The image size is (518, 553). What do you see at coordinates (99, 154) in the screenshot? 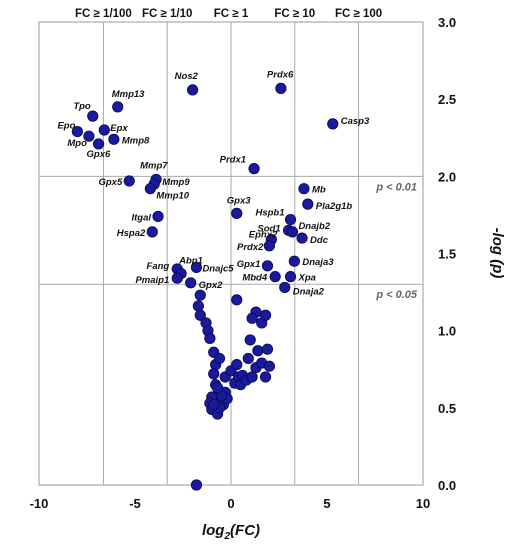
I see `point-label-gpx6: Gpx6` at bounding box center [99, 154].